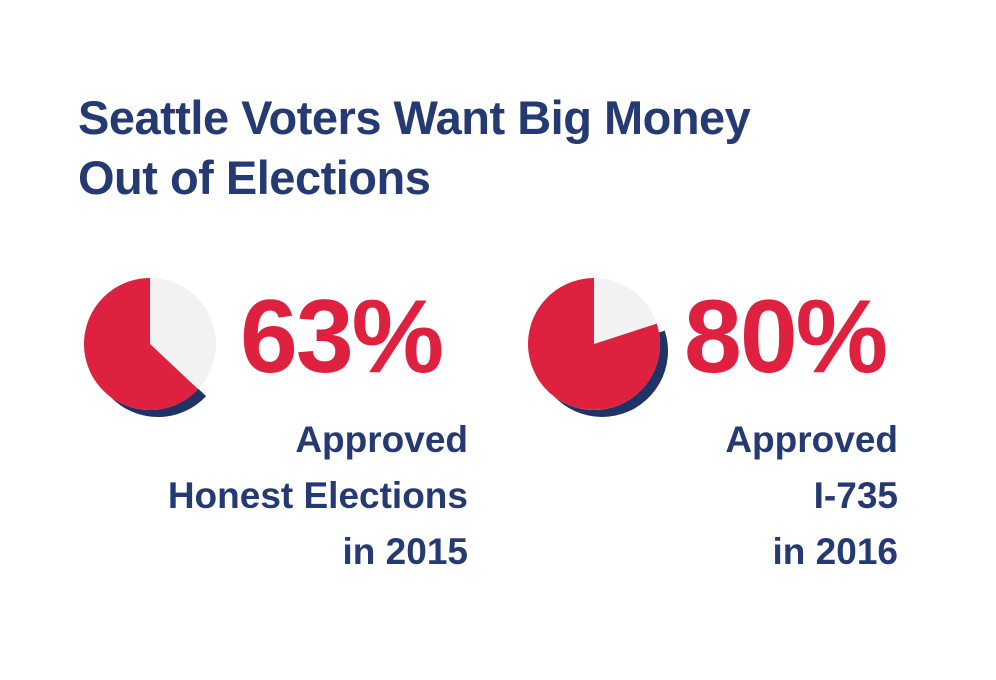 Image resolution: width=996 pixels, height=680 pixels. I want to click on pie-chart-2015, so click(150, 347).